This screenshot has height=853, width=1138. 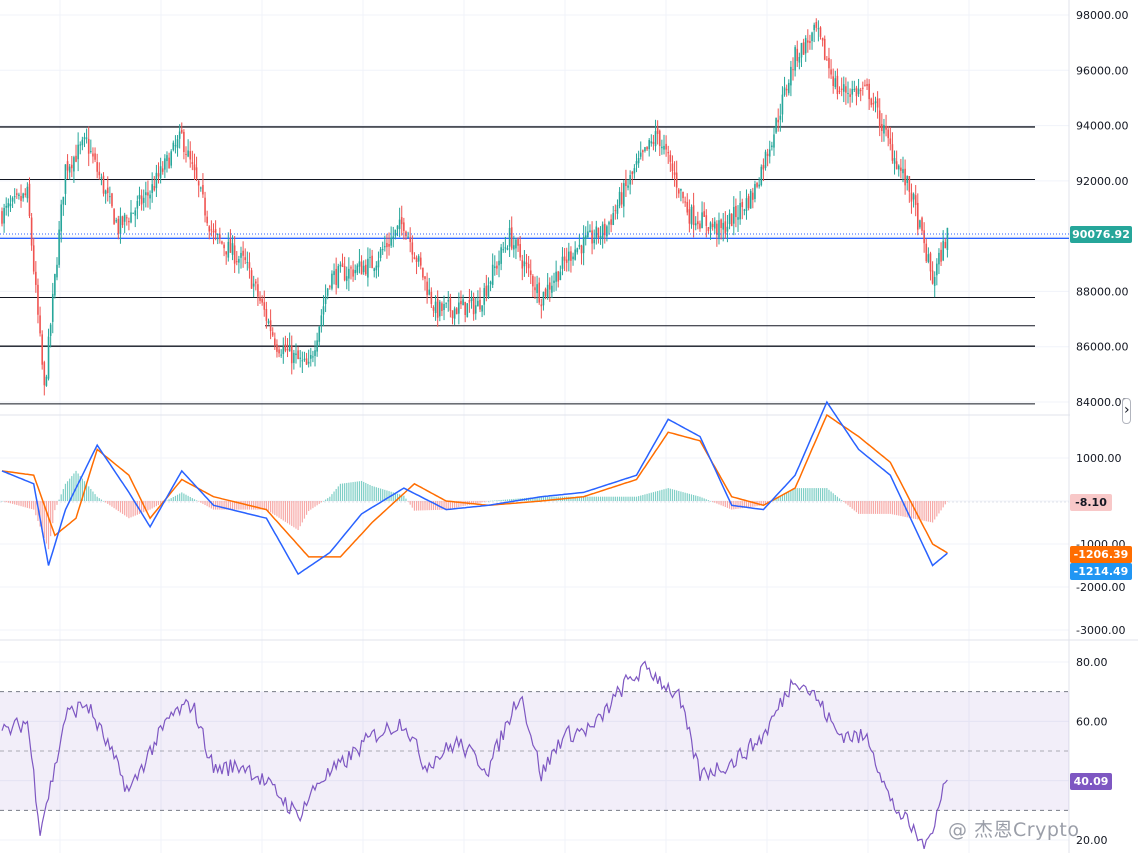 What do you see at coordinates (1091, 502) in the screenshot?
I see `macd-histogram-badge: -8.10` at bounding box center [1091, 502].